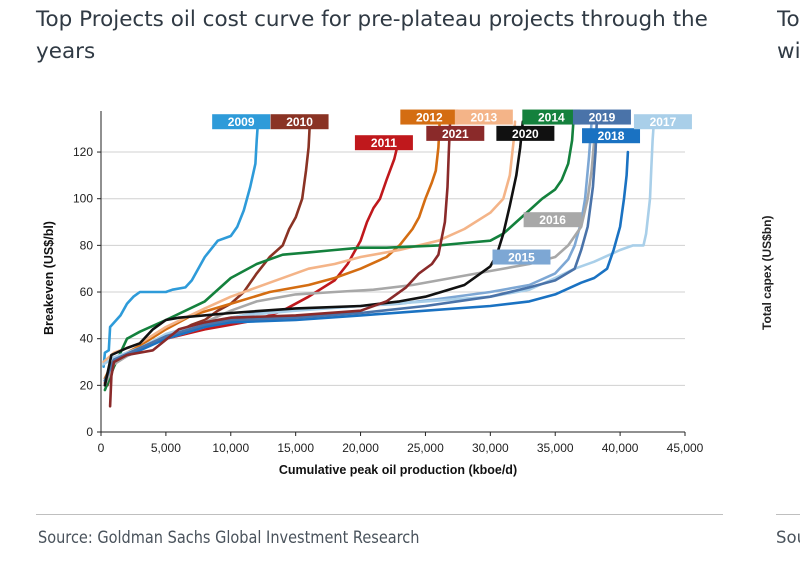 This screenshot has width=800, height=565. I want to click on series-label-2012: 2012, so click(429, 118).